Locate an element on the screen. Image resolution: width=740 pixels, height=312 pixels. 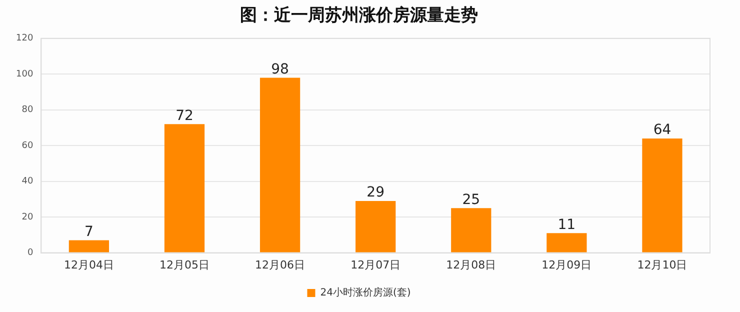
x-tick-label: 12月10日 is located at coordinates (662, 265).